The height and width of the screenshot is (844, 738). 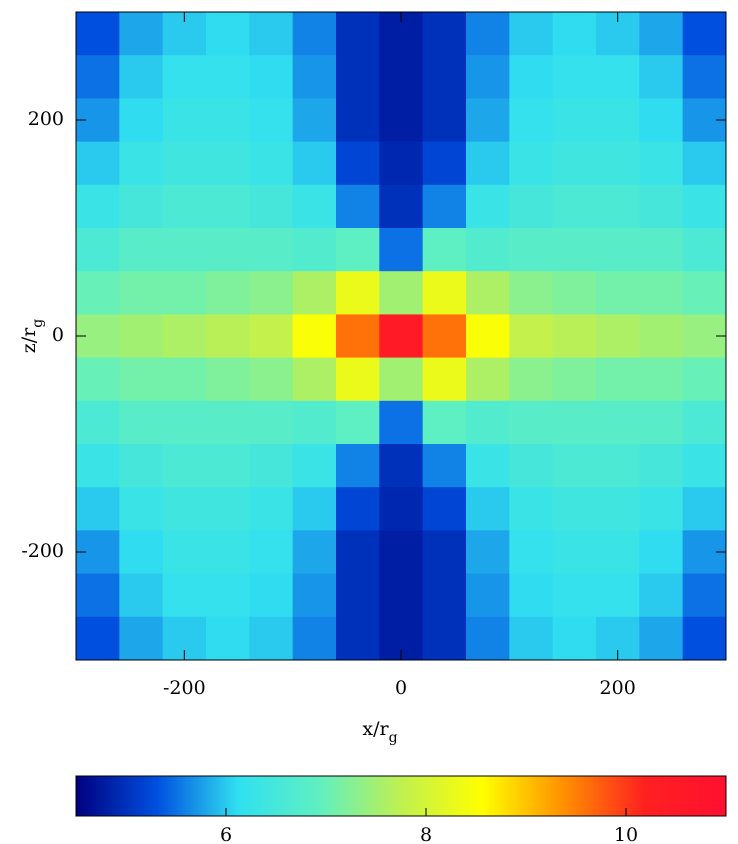 I want to click on y-label-text: z/r, so click(x=29, y=340).